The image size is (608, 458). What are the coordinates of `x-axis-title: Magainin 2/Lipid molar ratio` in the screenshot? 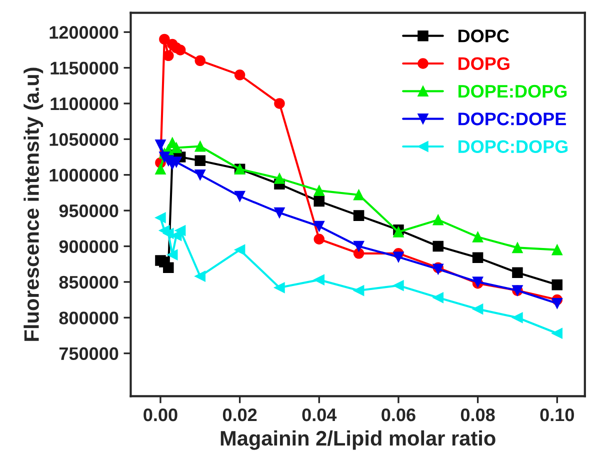 It's located at (358, 440).